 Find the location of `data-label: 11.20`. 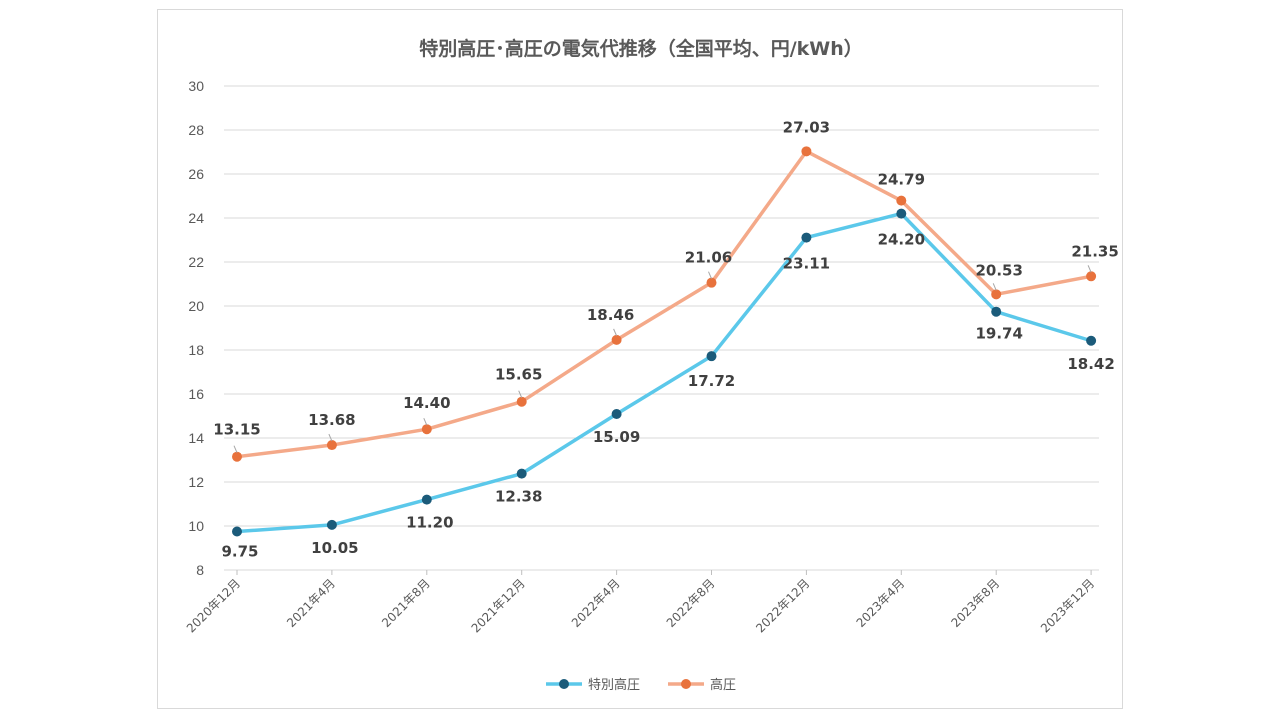

data-label: 11.20 is located at coordinates (429, 523).